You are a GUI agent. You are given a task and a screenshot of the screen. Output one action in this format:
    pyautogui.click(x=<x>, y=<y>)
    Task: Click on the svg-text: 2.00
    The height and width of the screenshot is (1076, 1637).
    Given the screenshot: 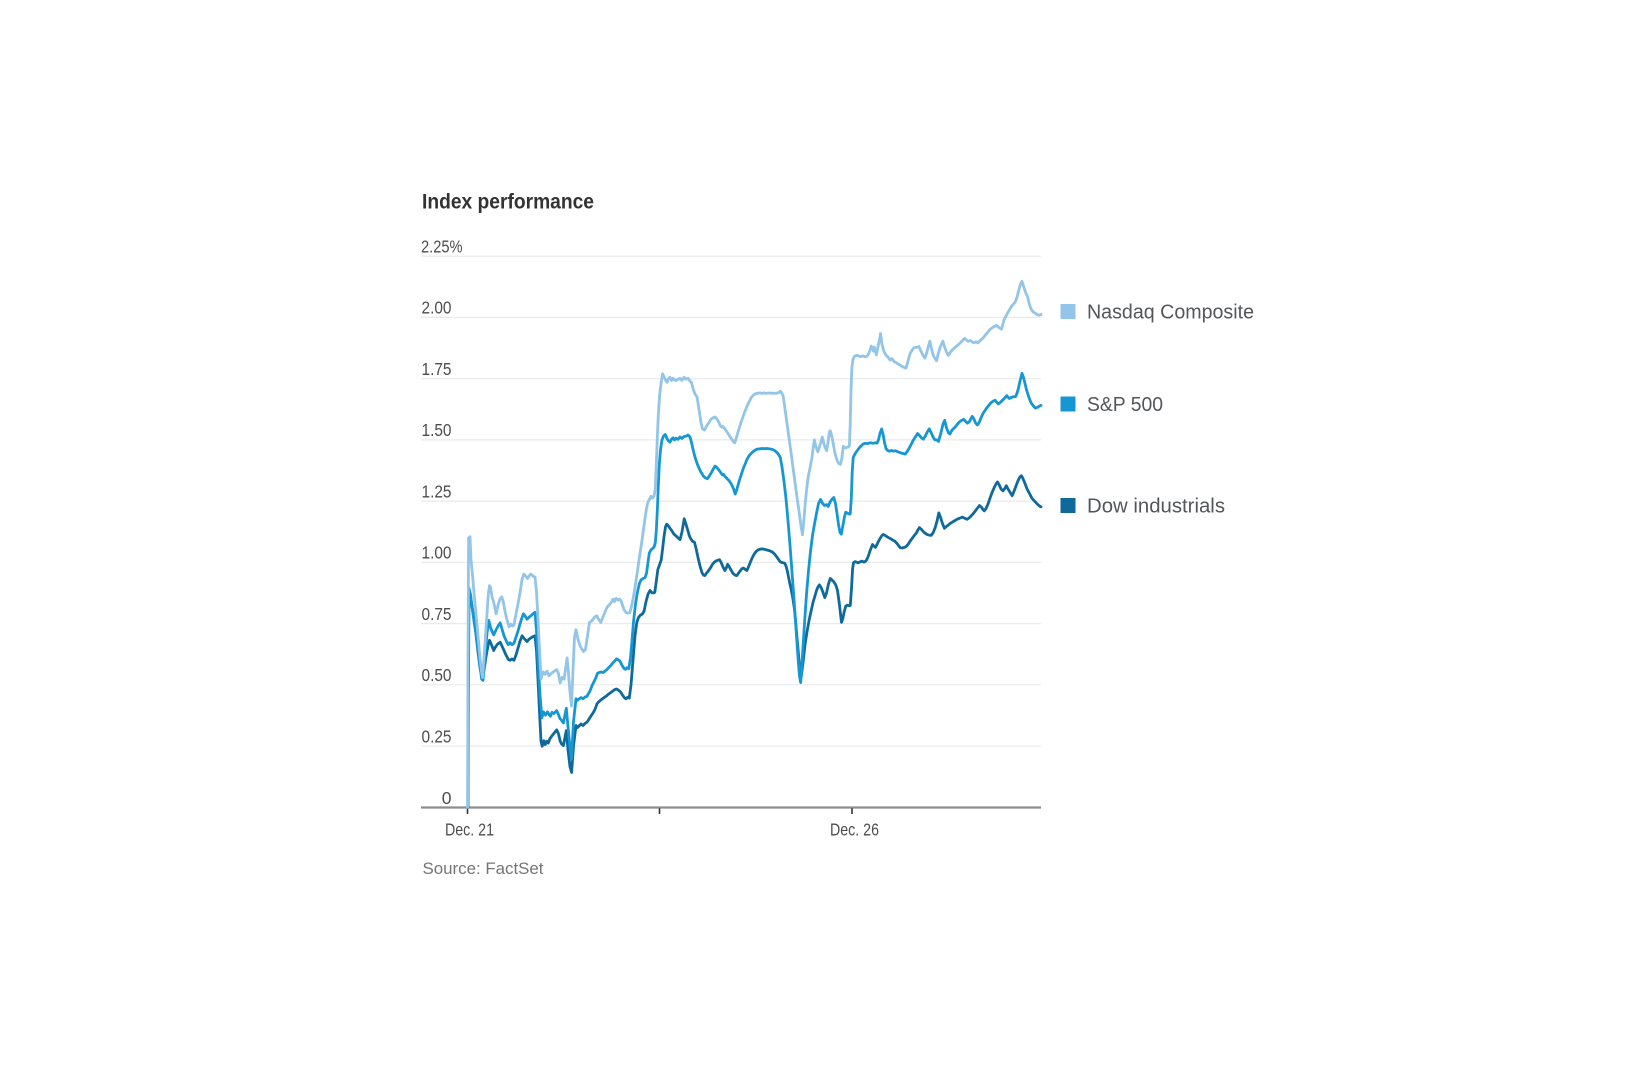 What is the action you would take?
    pyautogui.click(x=437, y=308)
    